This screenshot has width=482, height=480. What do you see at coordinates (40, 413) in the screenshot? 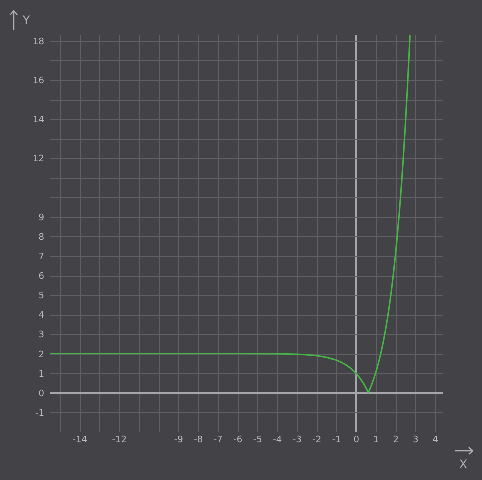
I see `y-tick-label: -1` at bounding box center [40, 413].